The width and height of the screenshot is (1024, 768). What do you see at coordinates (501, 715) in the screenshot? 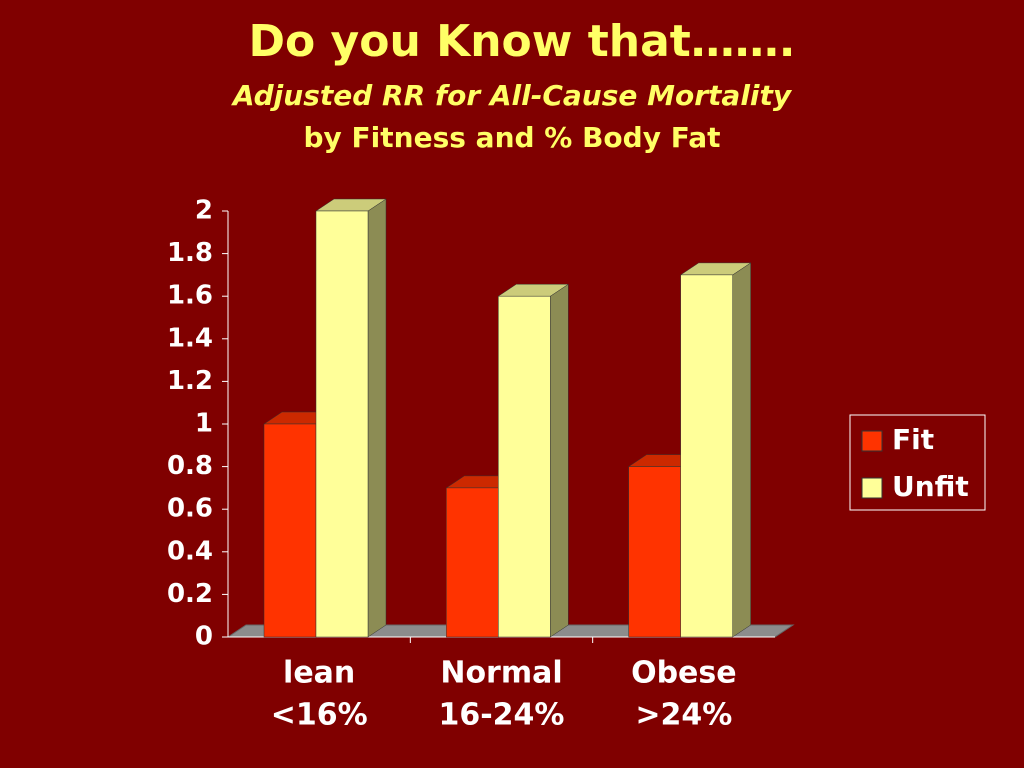
I see `x-tick-label: 16-24%` at bounding box center [501, 715].